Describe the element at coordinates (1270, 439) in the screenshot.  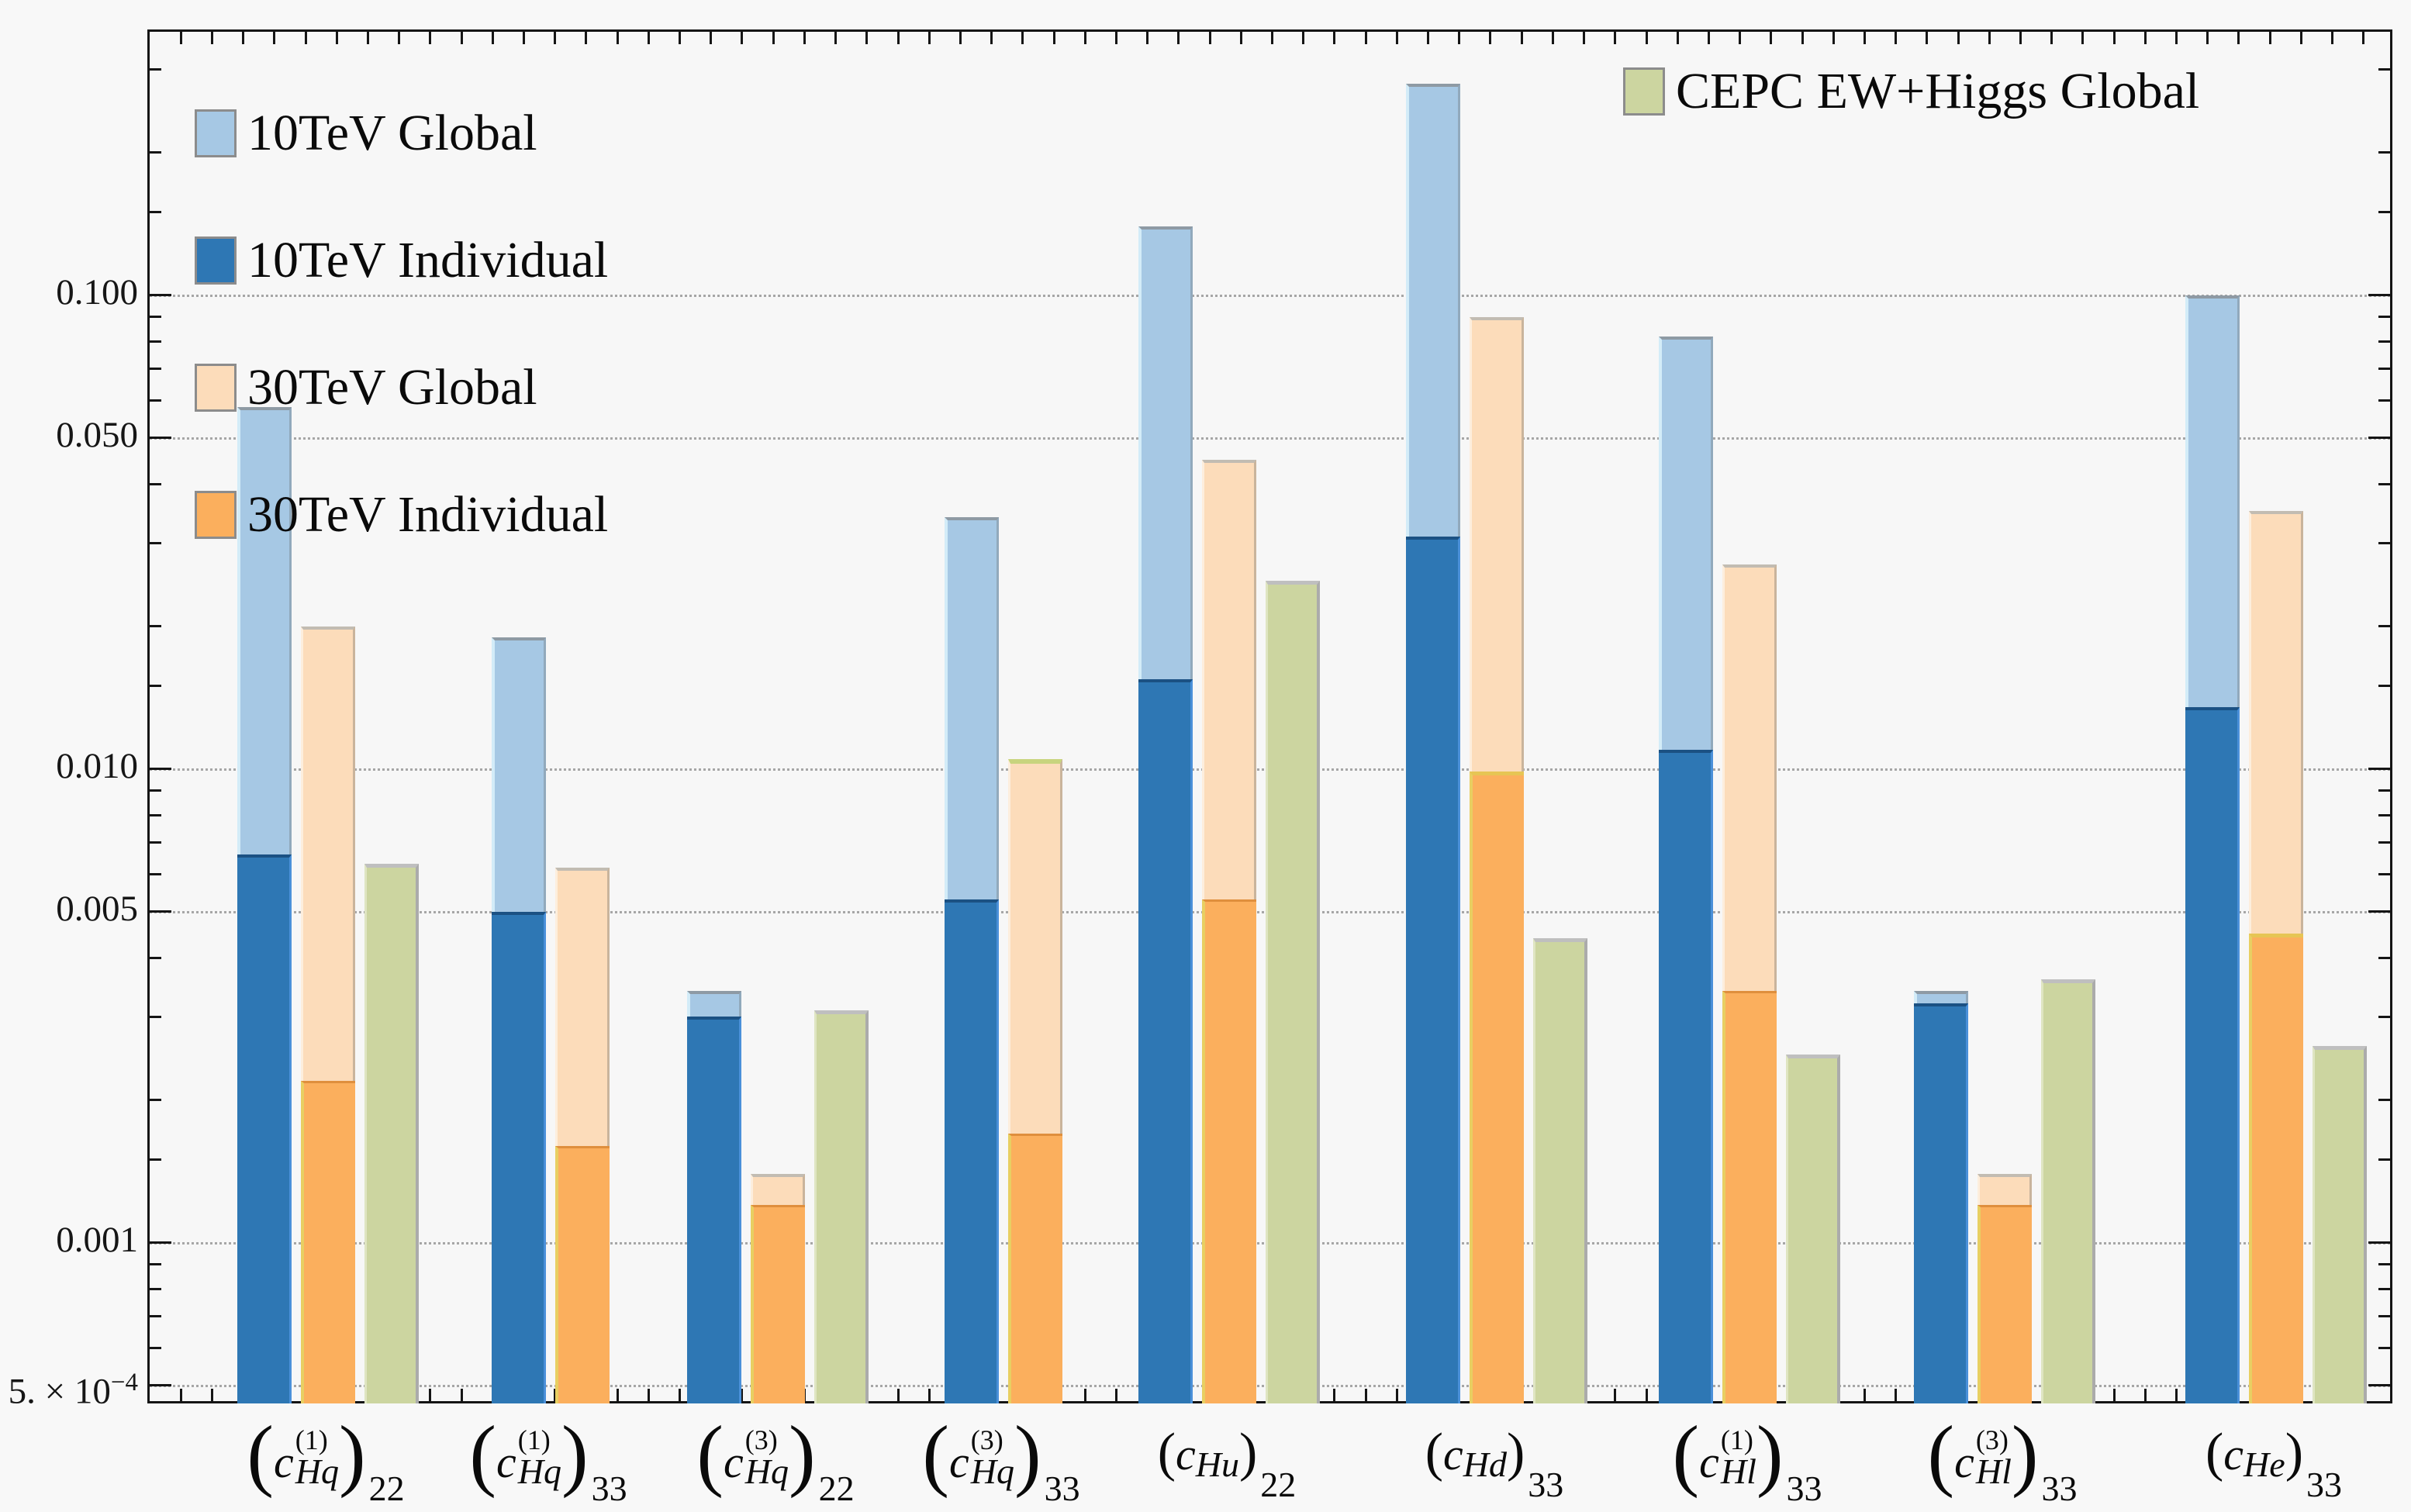
I see `gridline` at that location.